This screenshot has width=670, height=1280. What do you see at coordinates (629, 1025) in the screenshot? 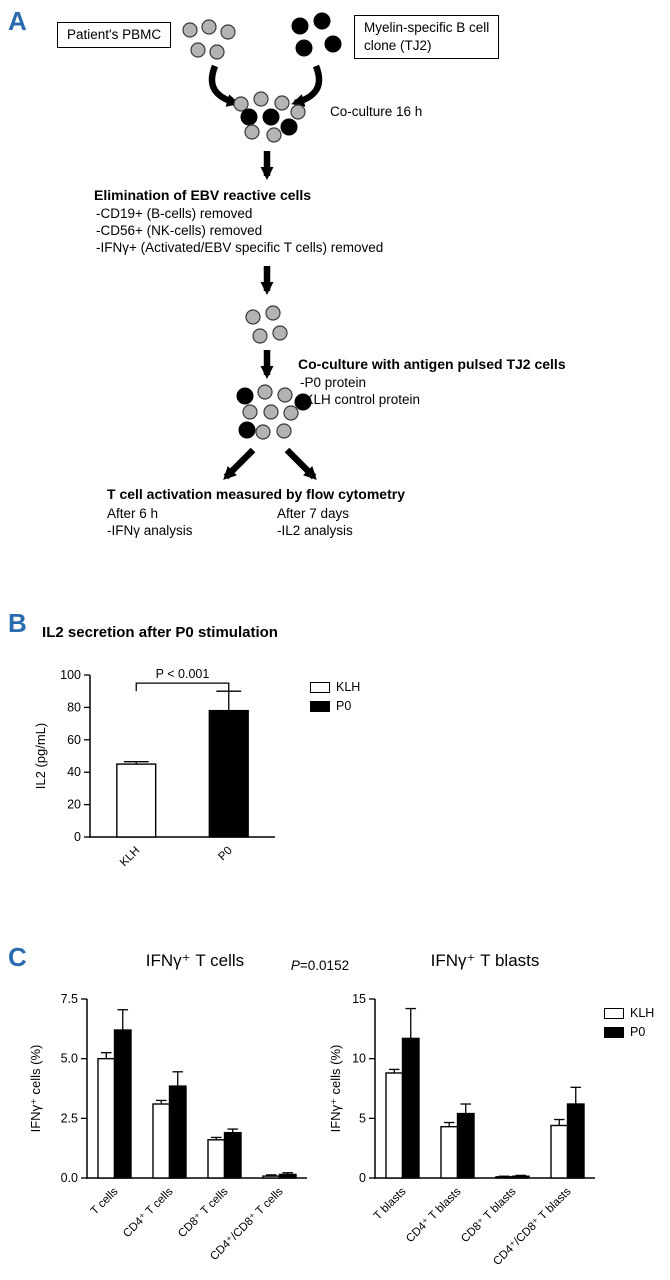
I see `panel-c-legend: KLH P0` at bounding box center [629, 1025].